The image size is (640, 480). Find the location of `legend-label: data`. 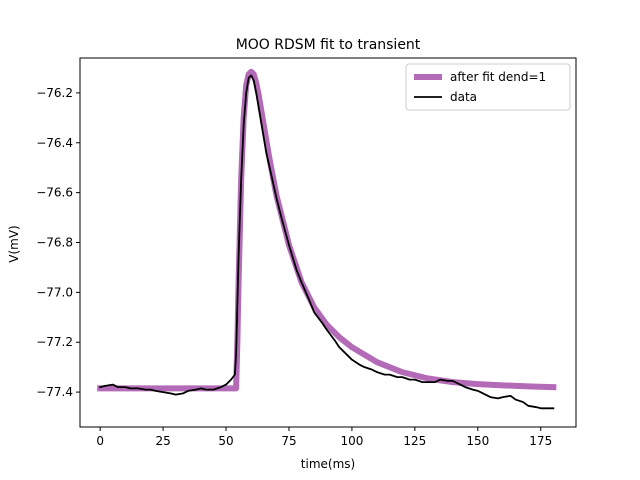

legend-label: data is located at coordinates (463, 97).